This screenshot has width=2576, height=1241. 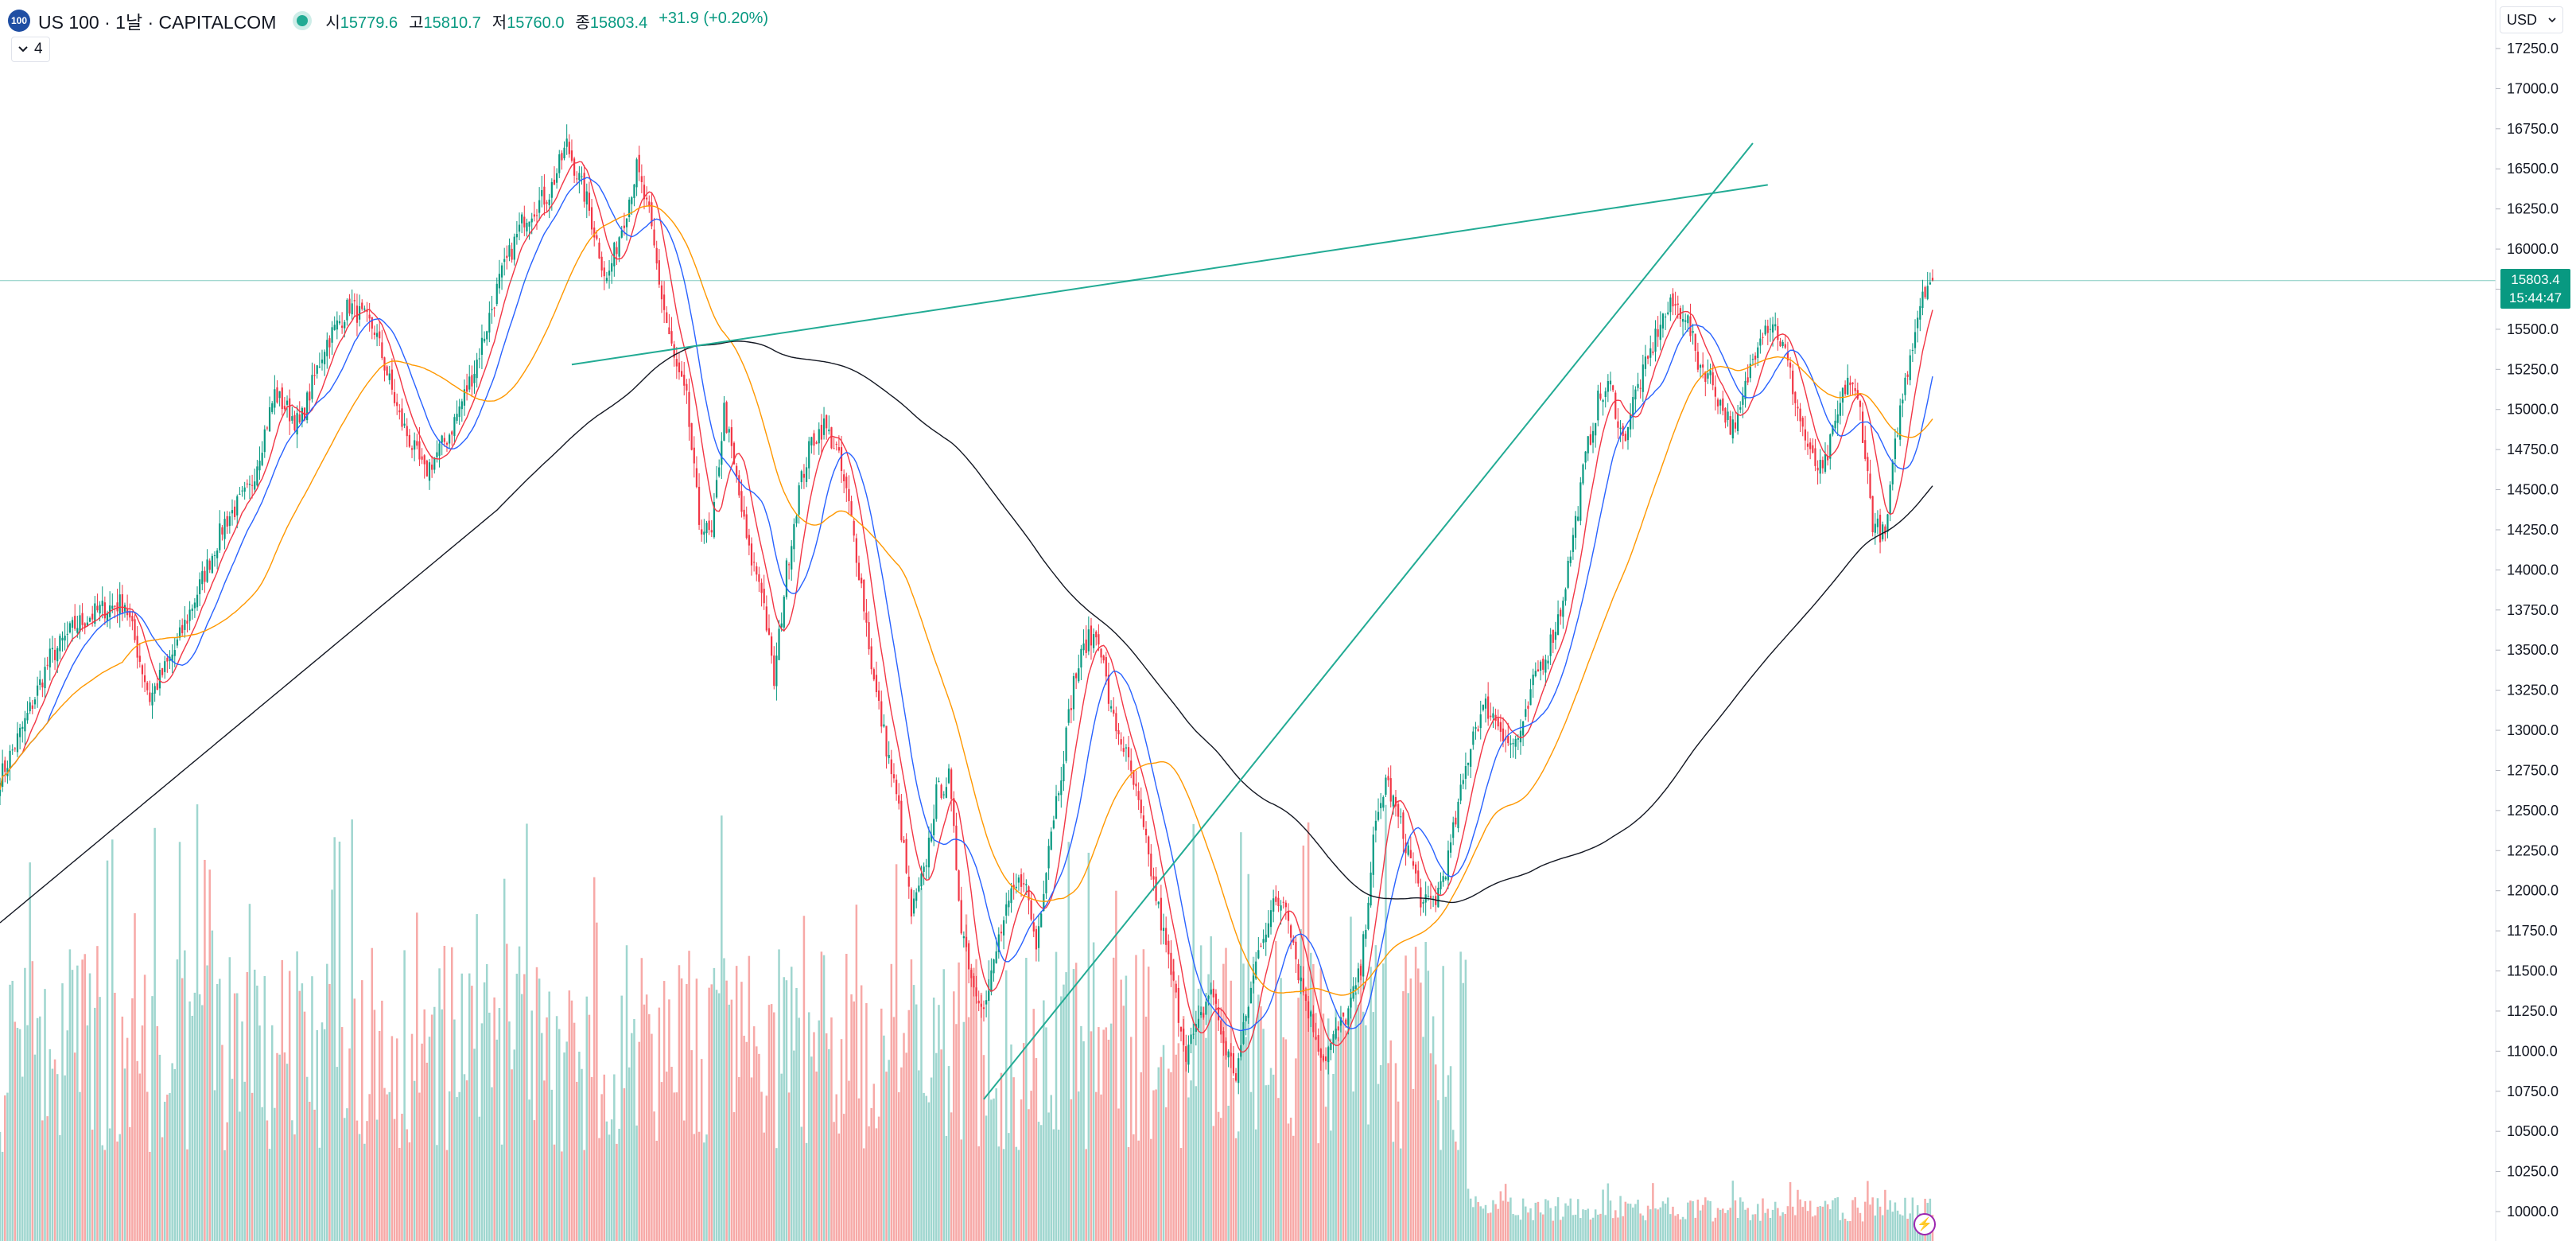 I want to click on market-status-dot, so click(x=303, y=20).